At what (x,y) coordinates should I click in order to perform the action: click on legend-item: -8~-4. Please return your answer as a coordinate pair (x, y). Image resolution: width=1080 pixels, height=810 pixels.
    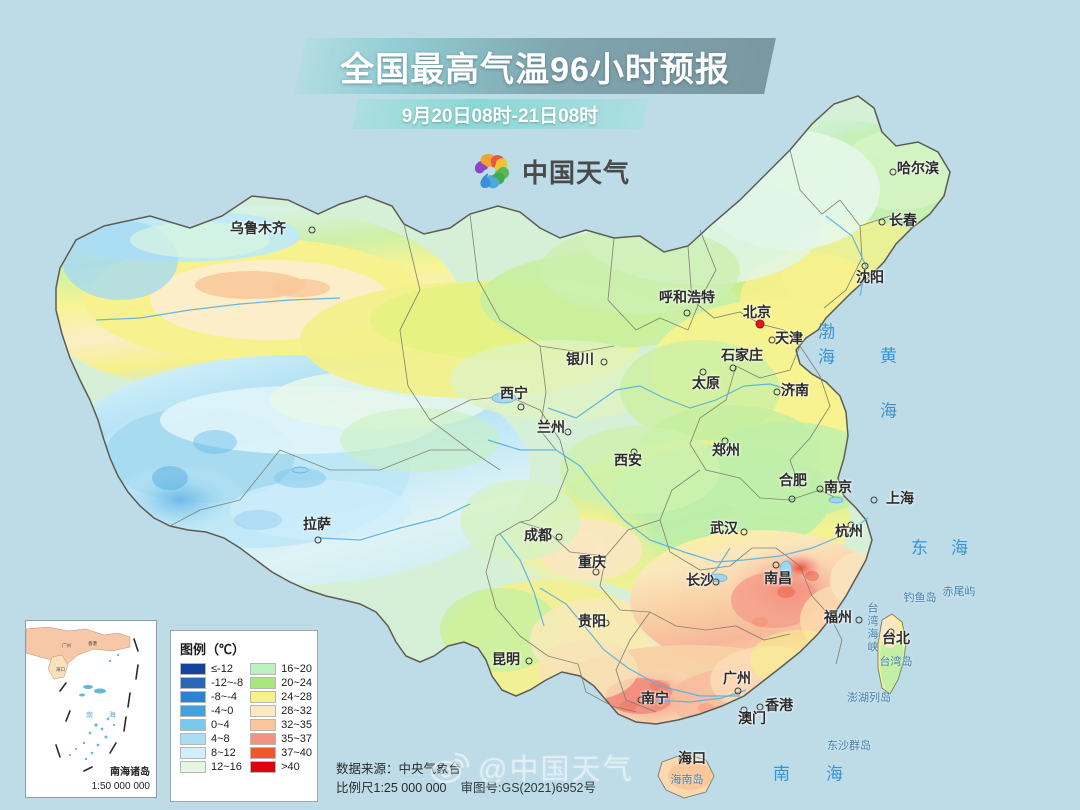
    Looking at the image, I should click on (211, 697).